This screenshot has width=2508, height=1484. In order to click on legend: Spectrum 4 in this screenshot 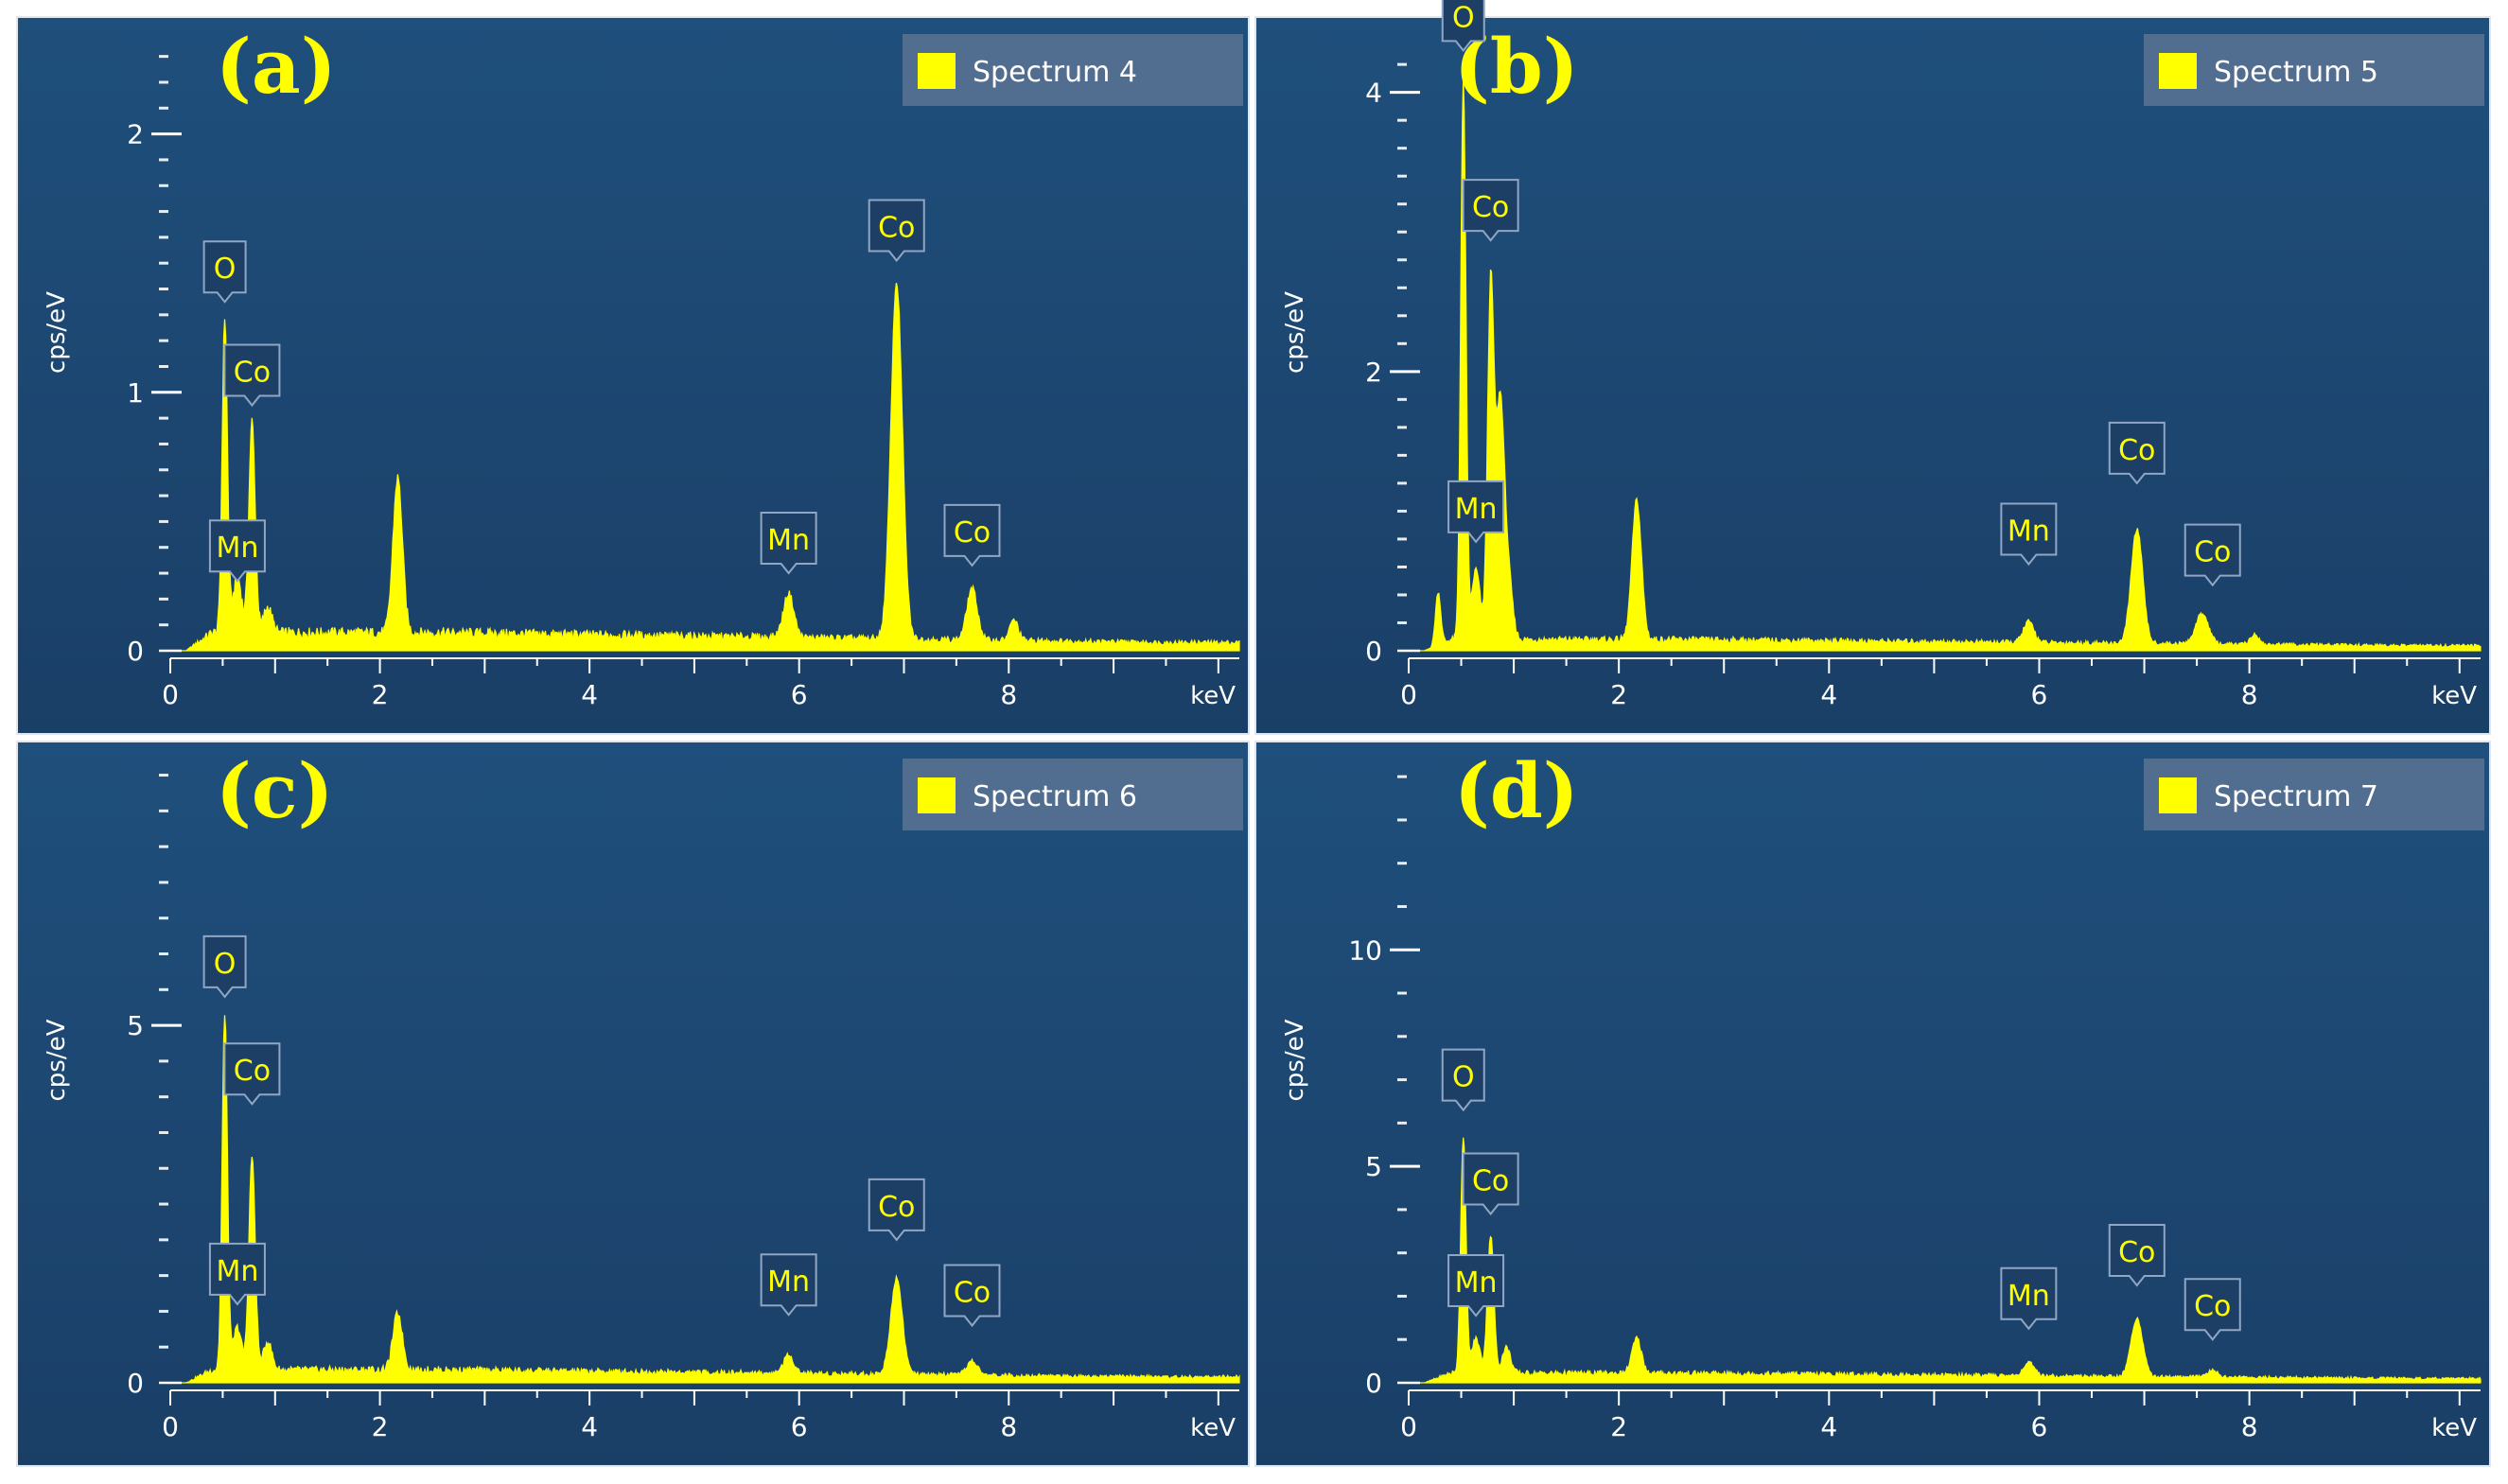, I will do `click(1073, 70)`.